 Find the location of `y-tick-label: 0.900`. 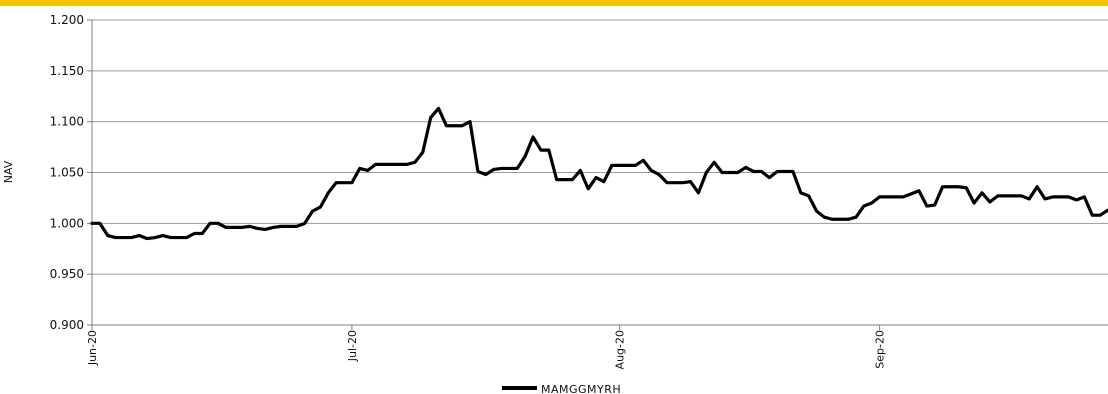

y-tick-label: 0.900 is located at coordinates (67, 325).